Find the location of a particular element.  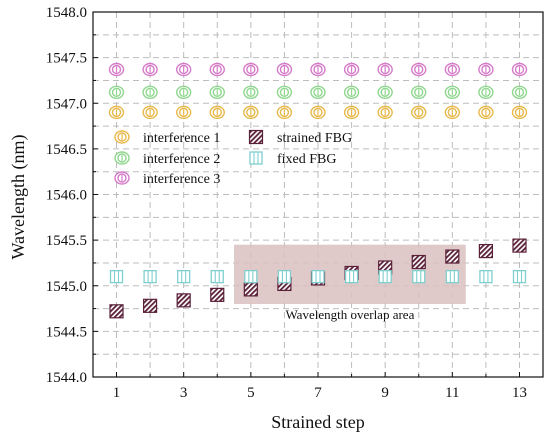

x-tick-label: 3 is located at coordinates (184, 393).